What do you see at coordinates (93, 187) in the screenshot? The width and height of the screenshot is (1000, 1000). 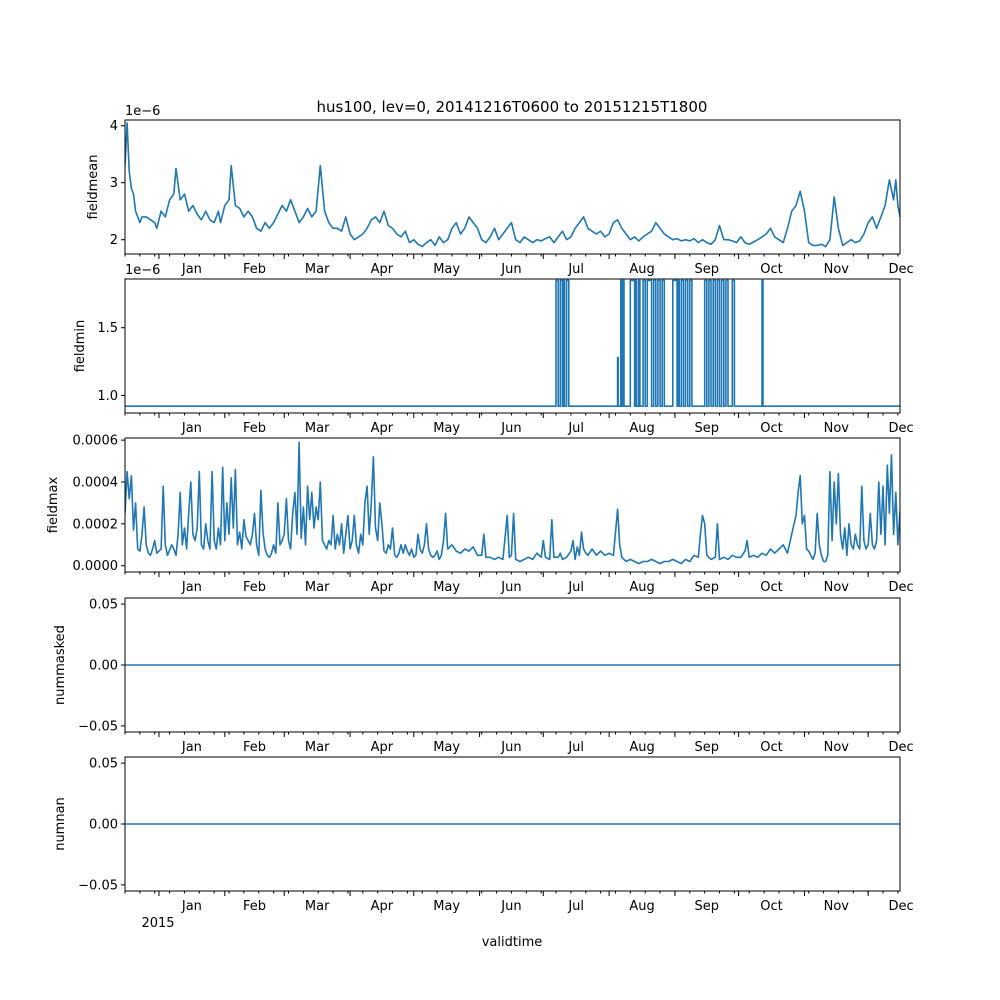 I see `y-axis-label: fieldmean` at bounding box center [93, 187].